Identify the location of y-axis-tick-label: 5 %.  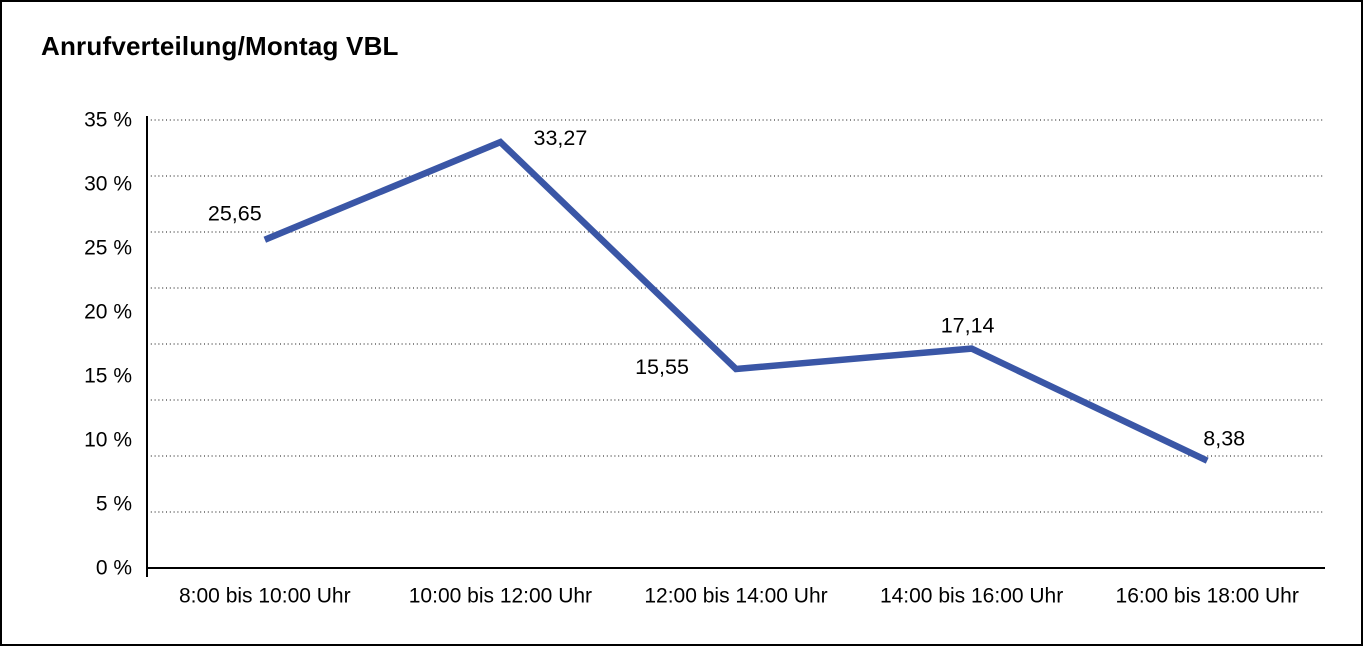
(114, 504).